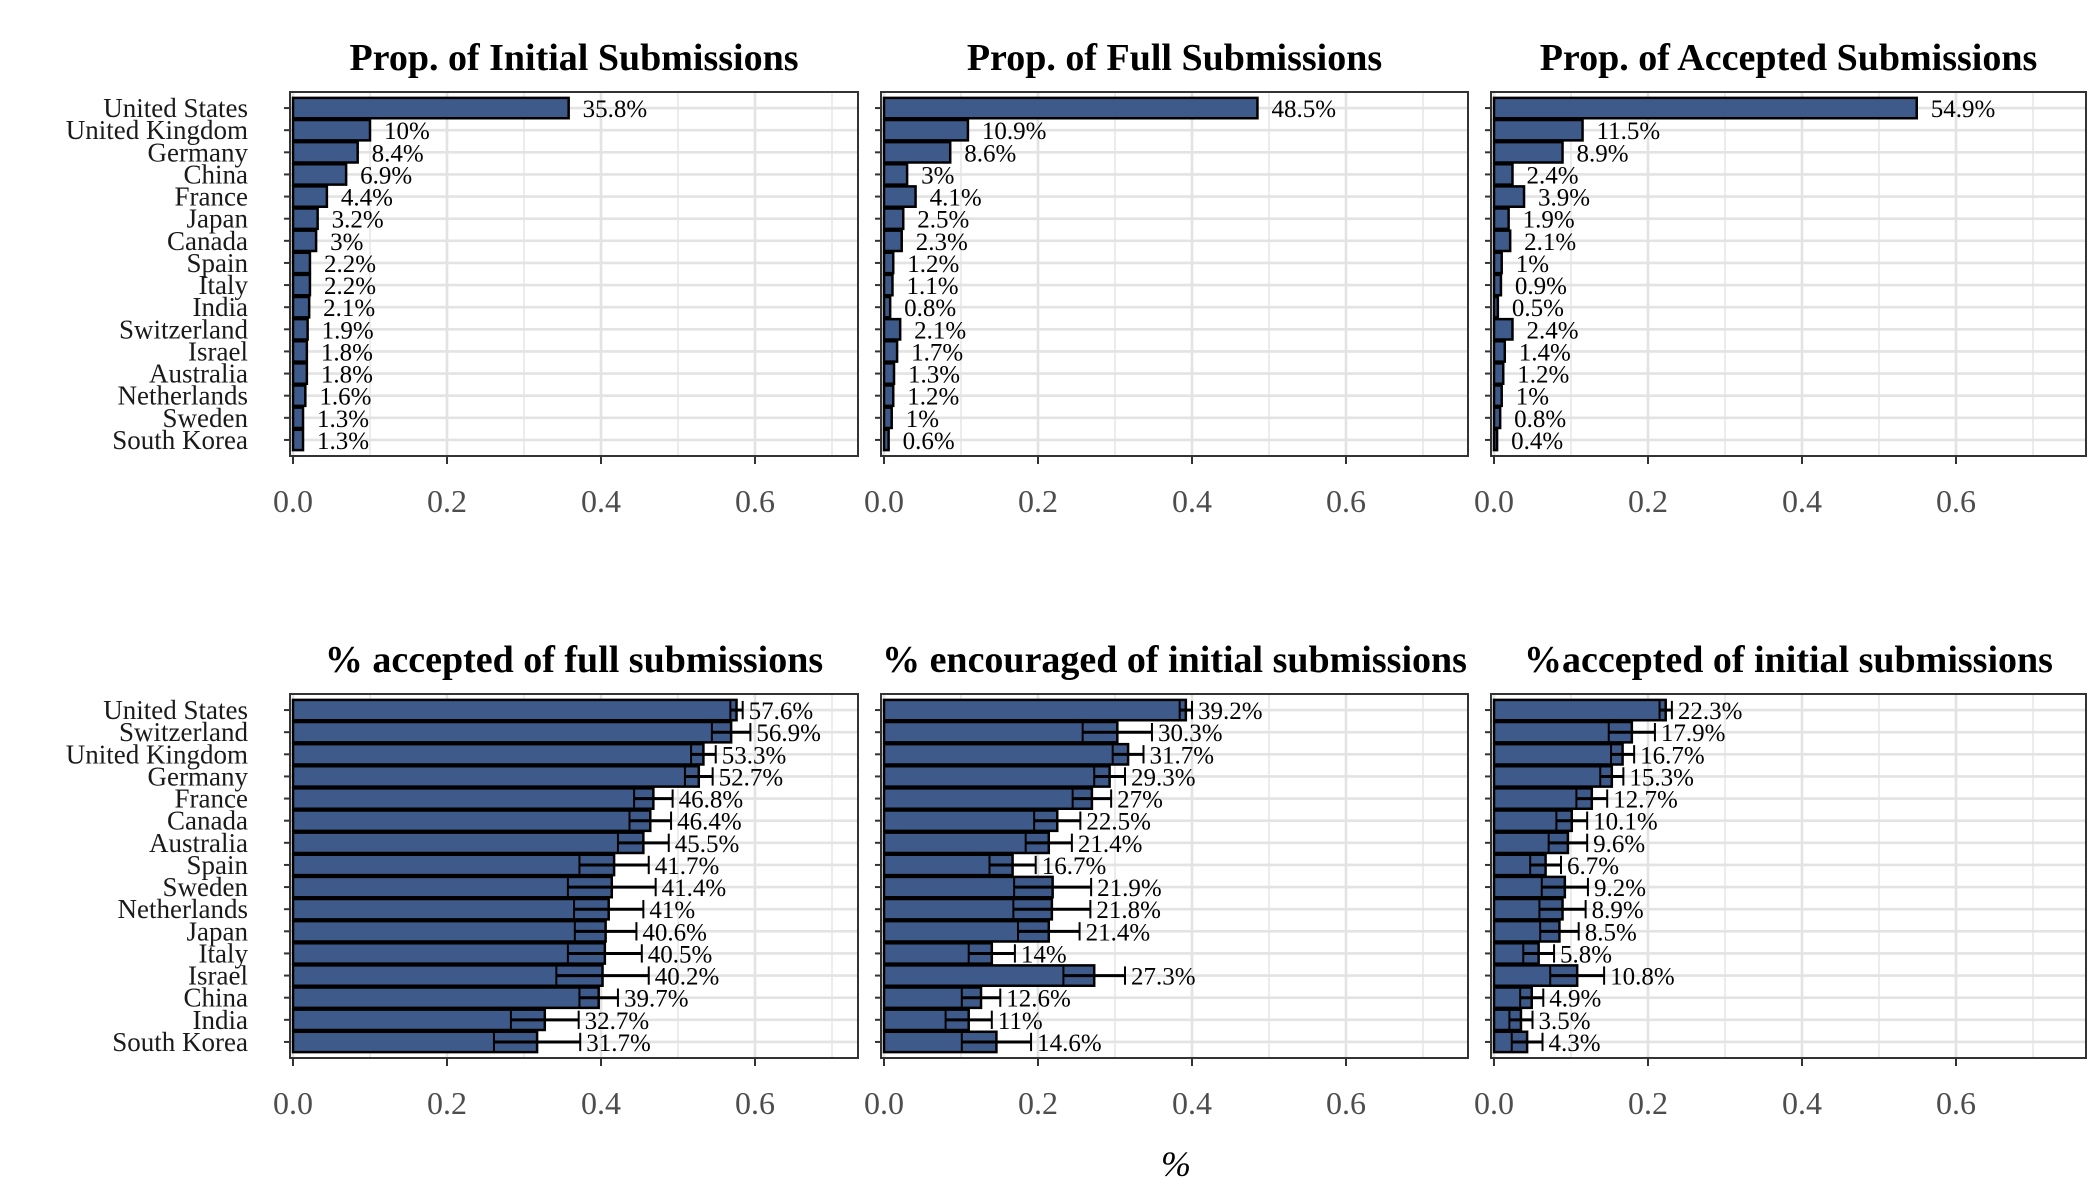 This screenshot has width=2100, height=1200. What do you see at coordinates (1618, 910) in the screenshot?
I see `value-label: 8.9%` at bounding box center [1618, 910].